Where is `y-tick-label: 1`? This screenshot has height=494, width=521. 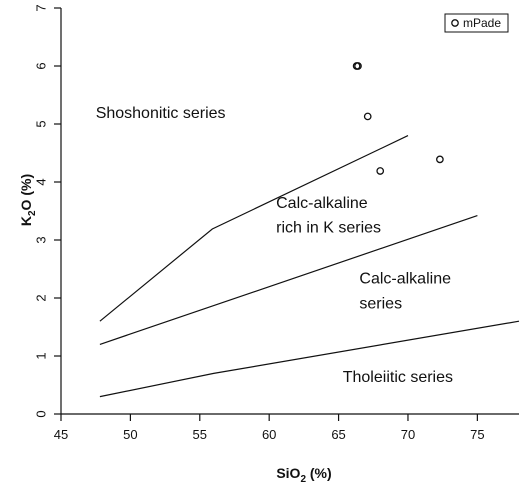
y-tick-label: 1 is located at coordinates (41, 355).